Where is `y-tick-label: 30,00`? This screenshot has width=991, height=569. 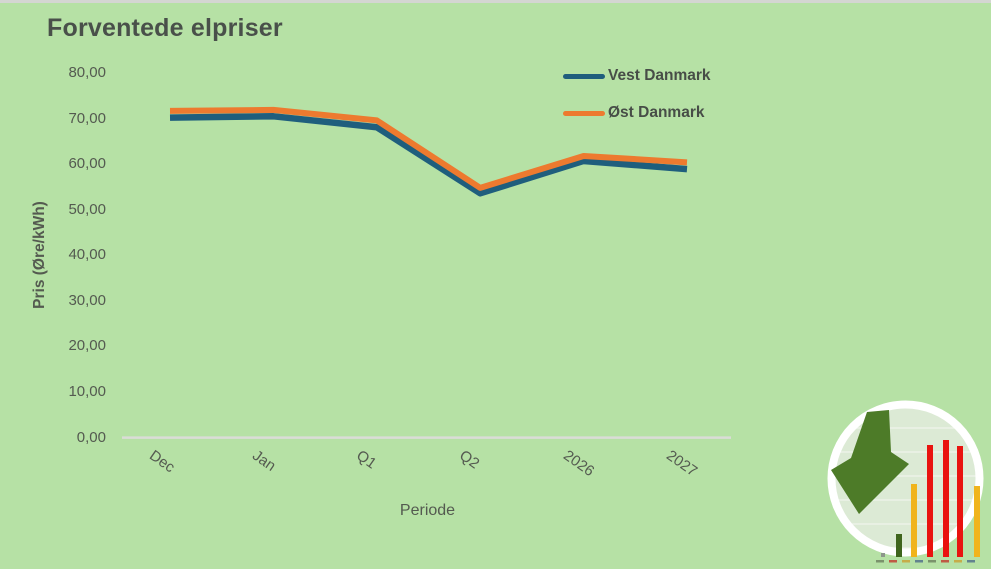
y-tick-label: 30,00 is located at coordinates (87, 300).